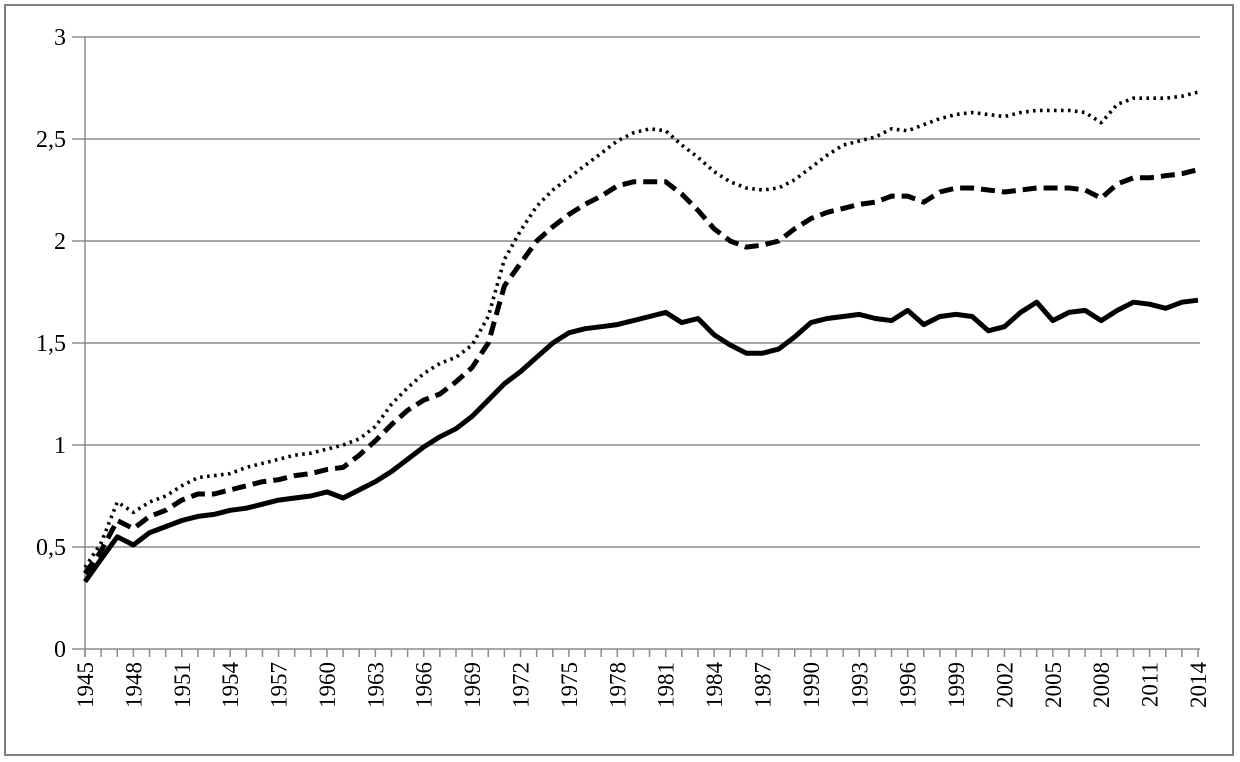 This screenshot has height=762, width=1240. What do you see at coordinates (182, 685) in the screenshot?
I see `x-axis-tick-label: 1951` at bounding box center [182, 685].